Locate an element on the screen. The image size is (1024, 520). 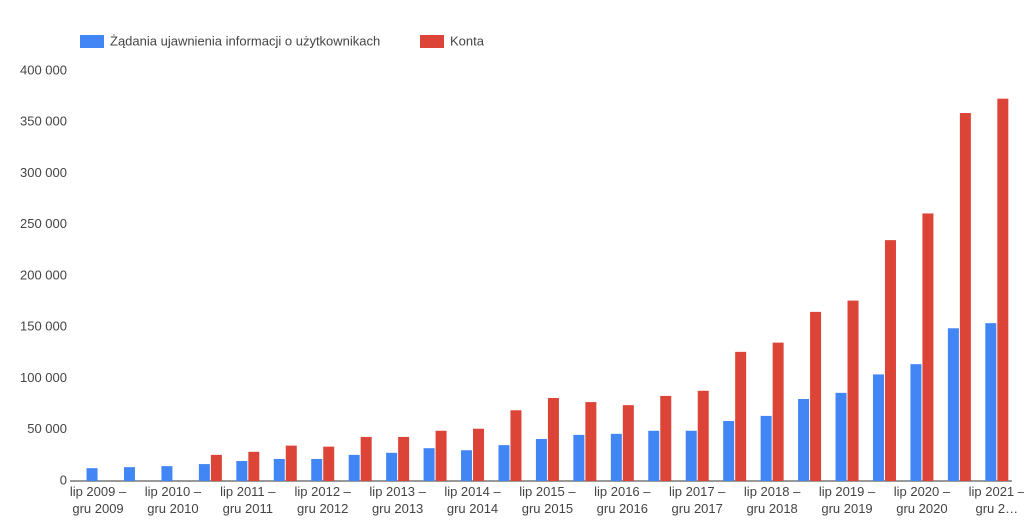
y-tick-label: 200 000 is located at coordinates (43, 274).